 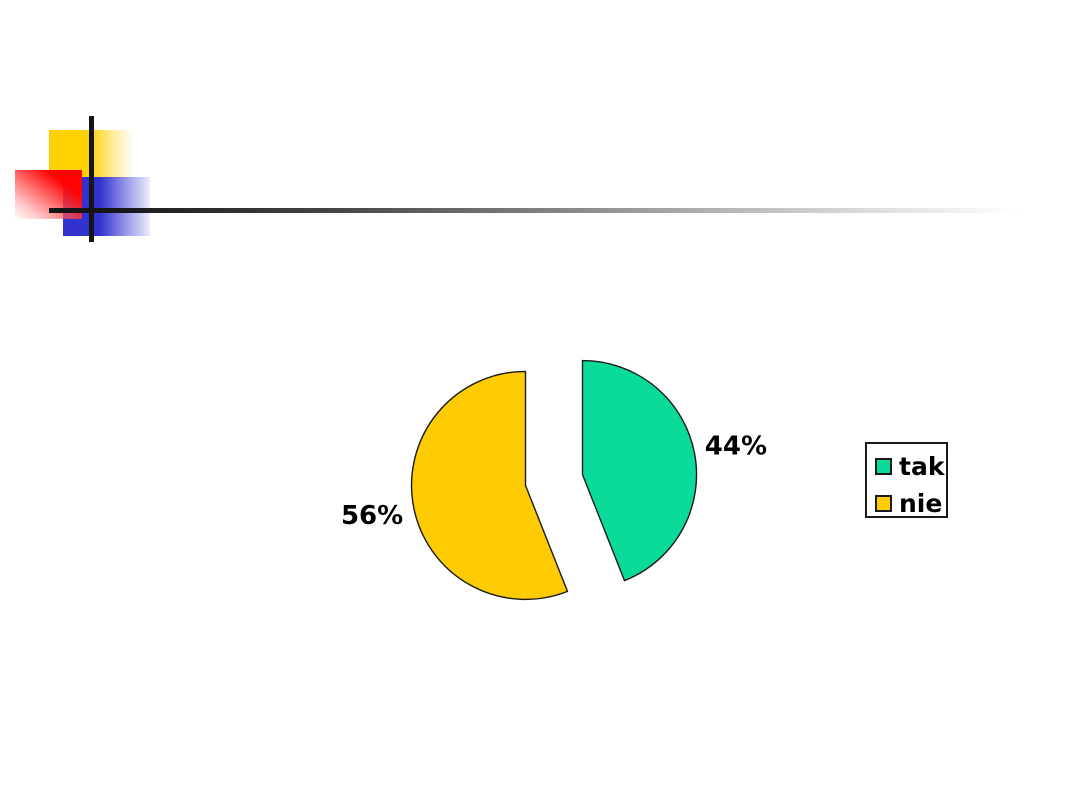 I want to click on pie-label-tak: 44%, so click(x=736, y=447).